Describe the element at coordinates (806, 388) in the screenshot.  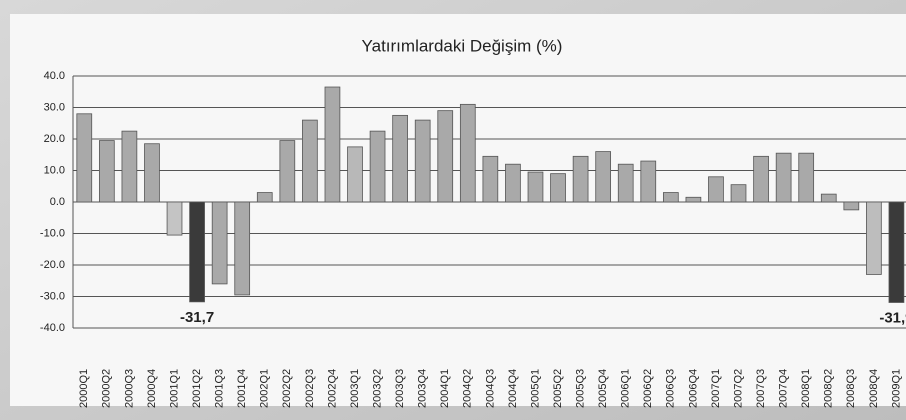
I see `x-tick-label: 2008Q1` at that location.